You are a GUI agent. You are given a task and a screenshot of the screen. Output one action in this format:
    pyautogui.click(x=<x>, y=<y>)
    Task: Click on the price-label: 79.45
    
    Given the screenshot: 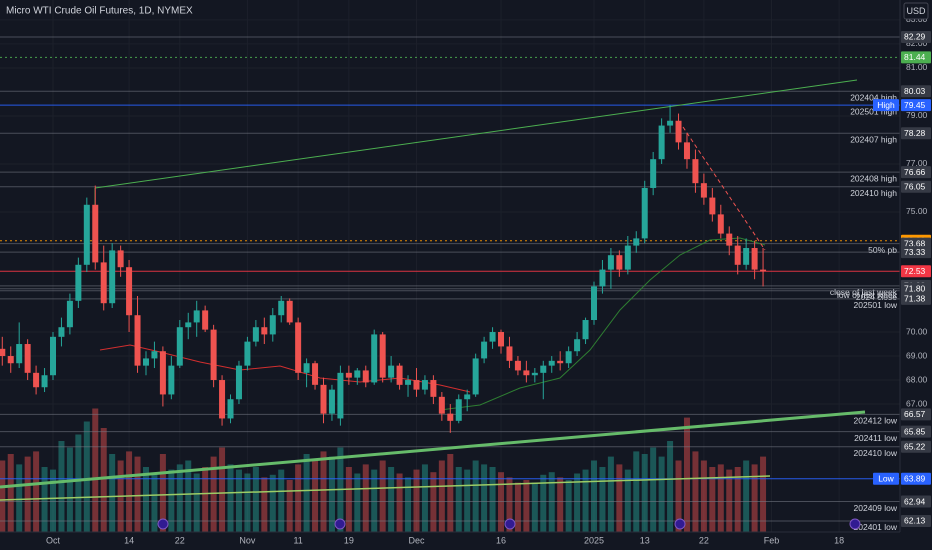 What is the action you would take?
    pyautogui.click(x=915, y=105)
    